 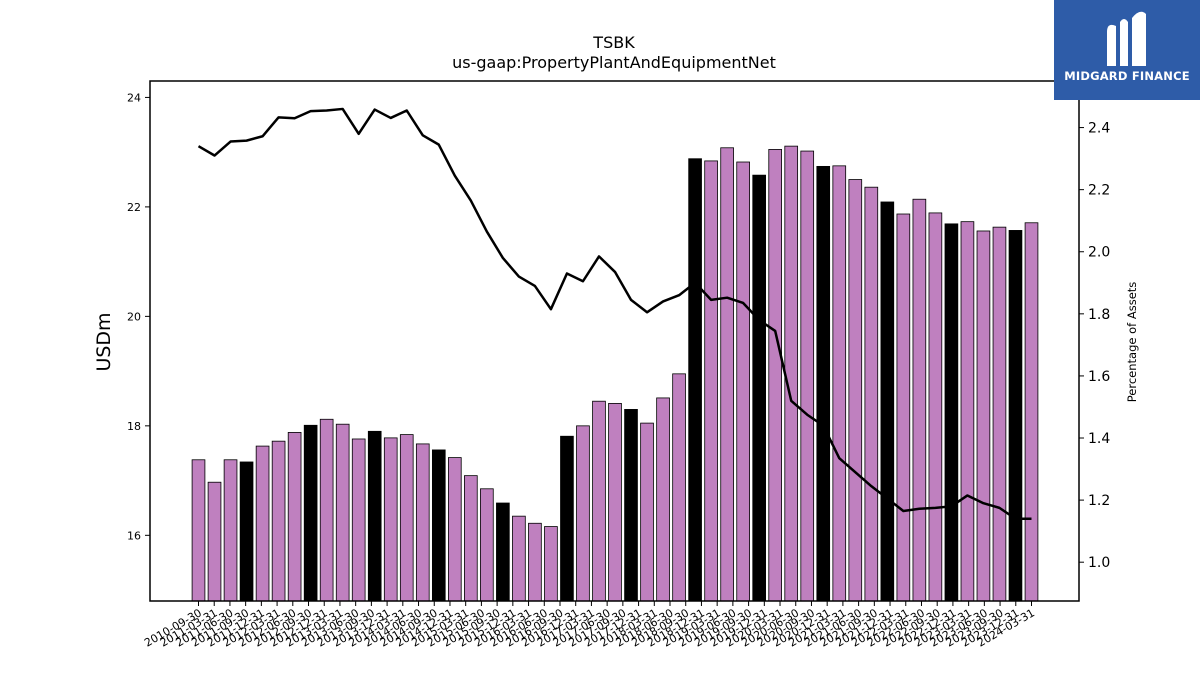 I want to click on brand-name: MIDGARD FINANCE, so click(x=1127, y=76).